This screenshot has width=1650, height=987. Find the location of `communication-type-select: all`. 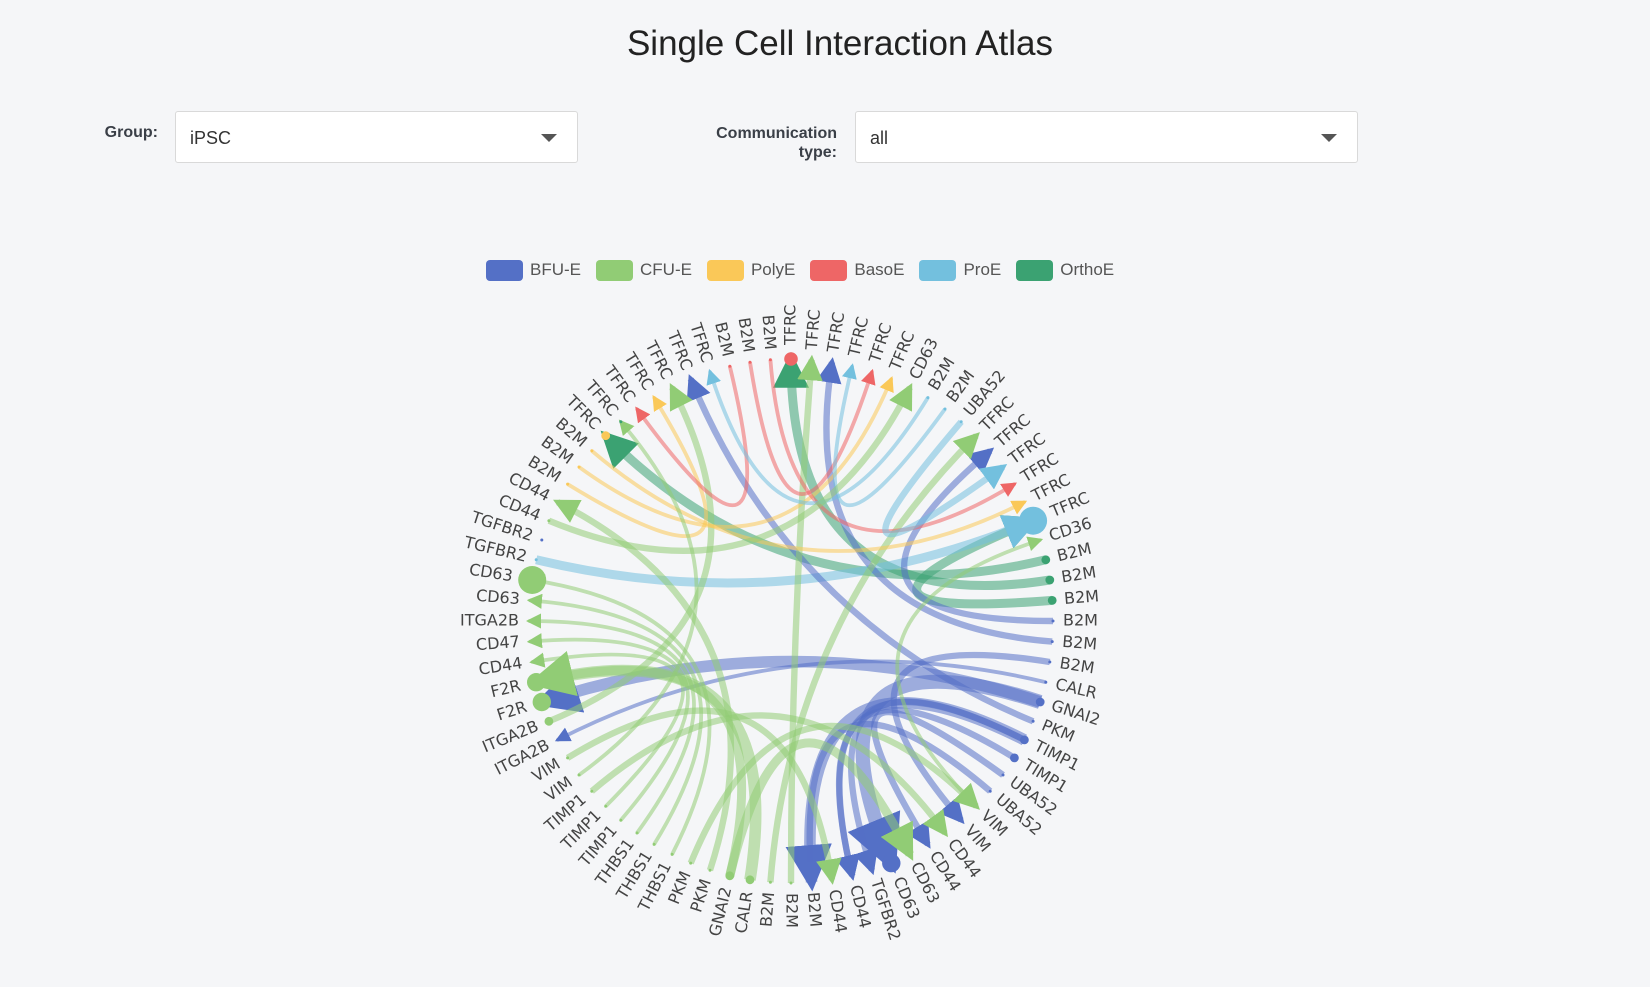

communication-type-select: all is located at coordinates (1106, 137).